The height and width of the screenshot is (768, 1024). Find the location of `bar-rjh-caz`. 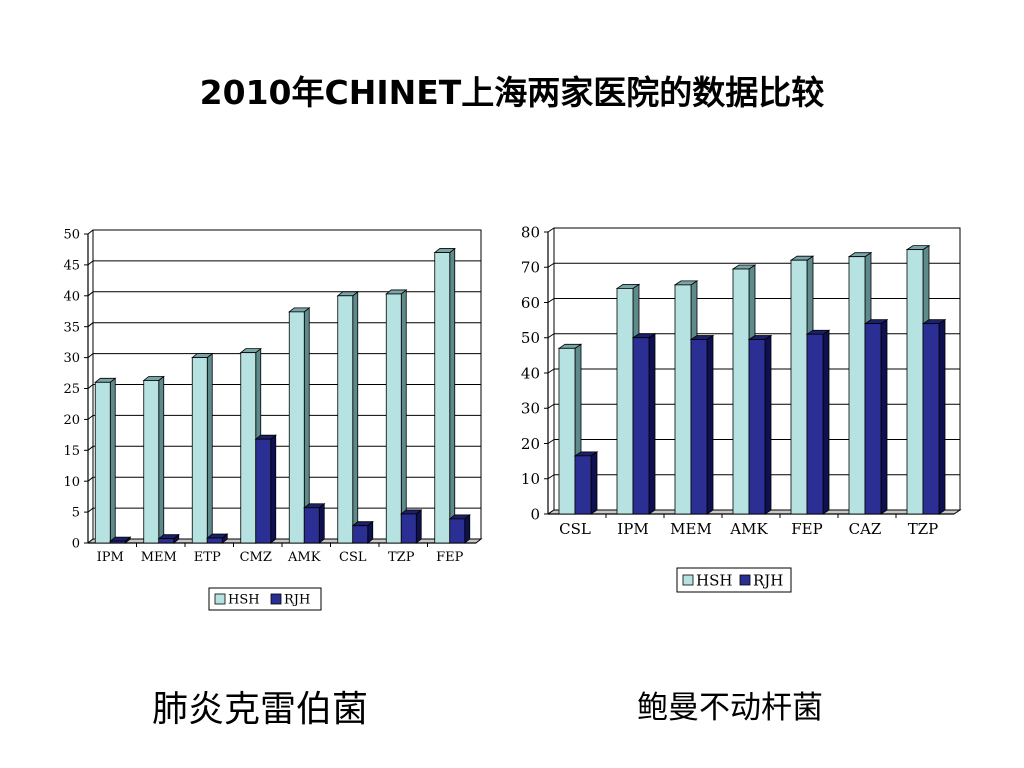

bar-rjh-caz is located at coordinates (876, 416).